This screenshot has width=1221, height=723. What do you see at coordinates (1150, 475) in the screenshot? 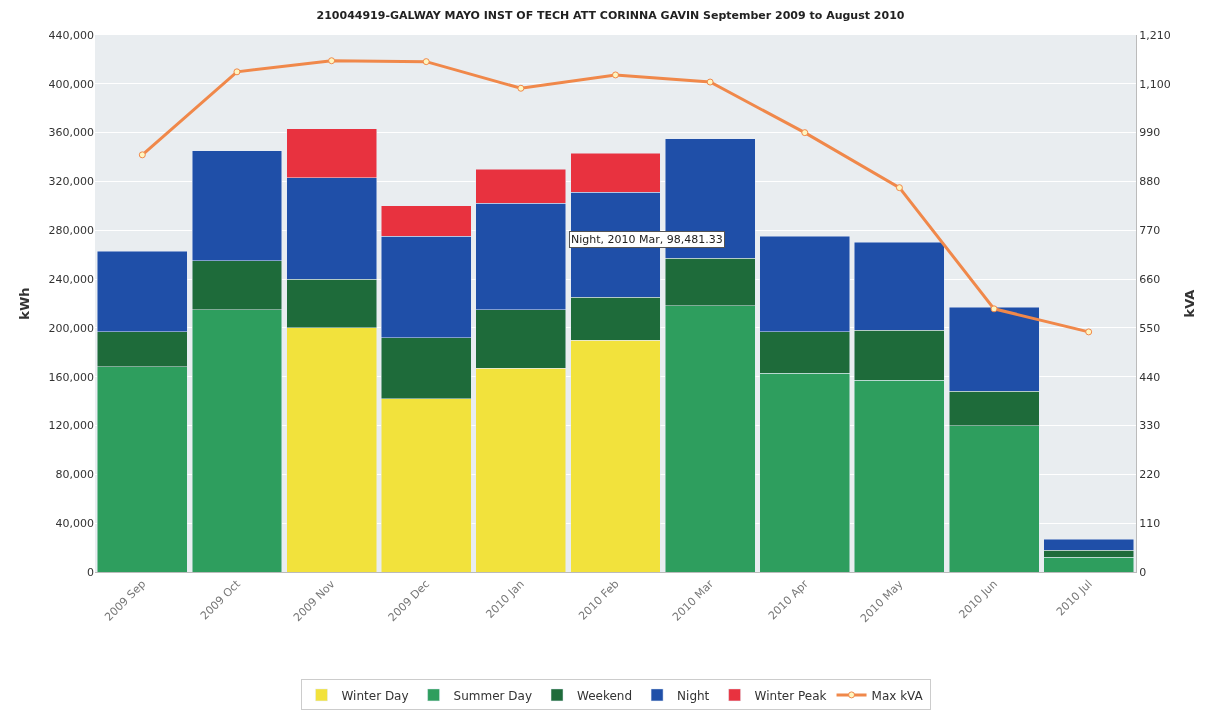
I see `y2-tick-label: 220` at bounding box center [1150, 475].